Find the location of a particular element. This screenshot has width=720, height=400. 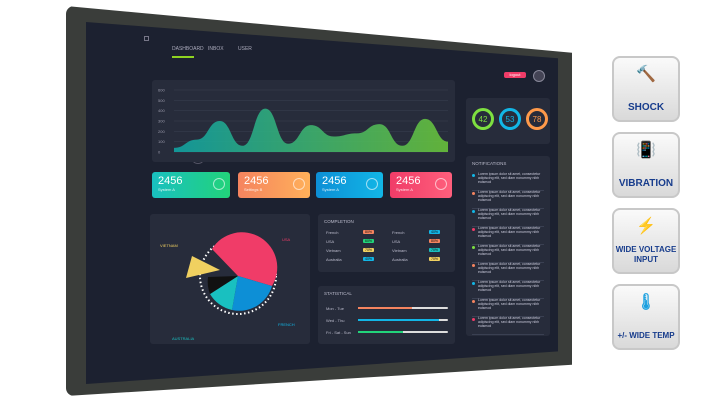

stat-card-label: Settings B is located at coordinates (253, 189).